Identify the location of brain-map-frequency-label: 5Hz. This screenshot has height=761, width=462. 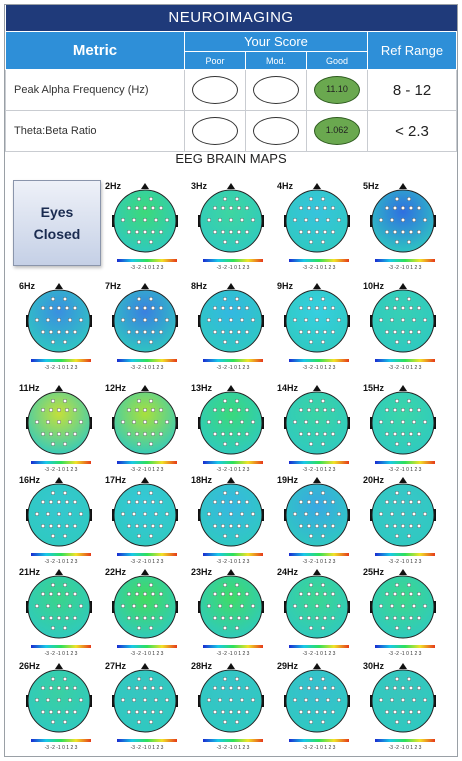
(371, 186).